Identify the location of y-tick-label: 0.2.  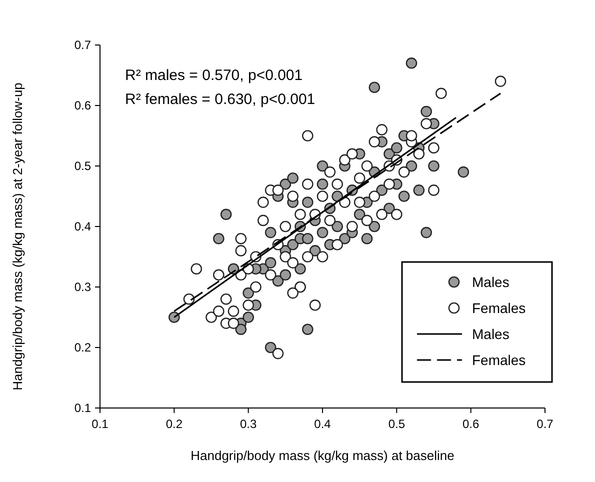
(83, 347).